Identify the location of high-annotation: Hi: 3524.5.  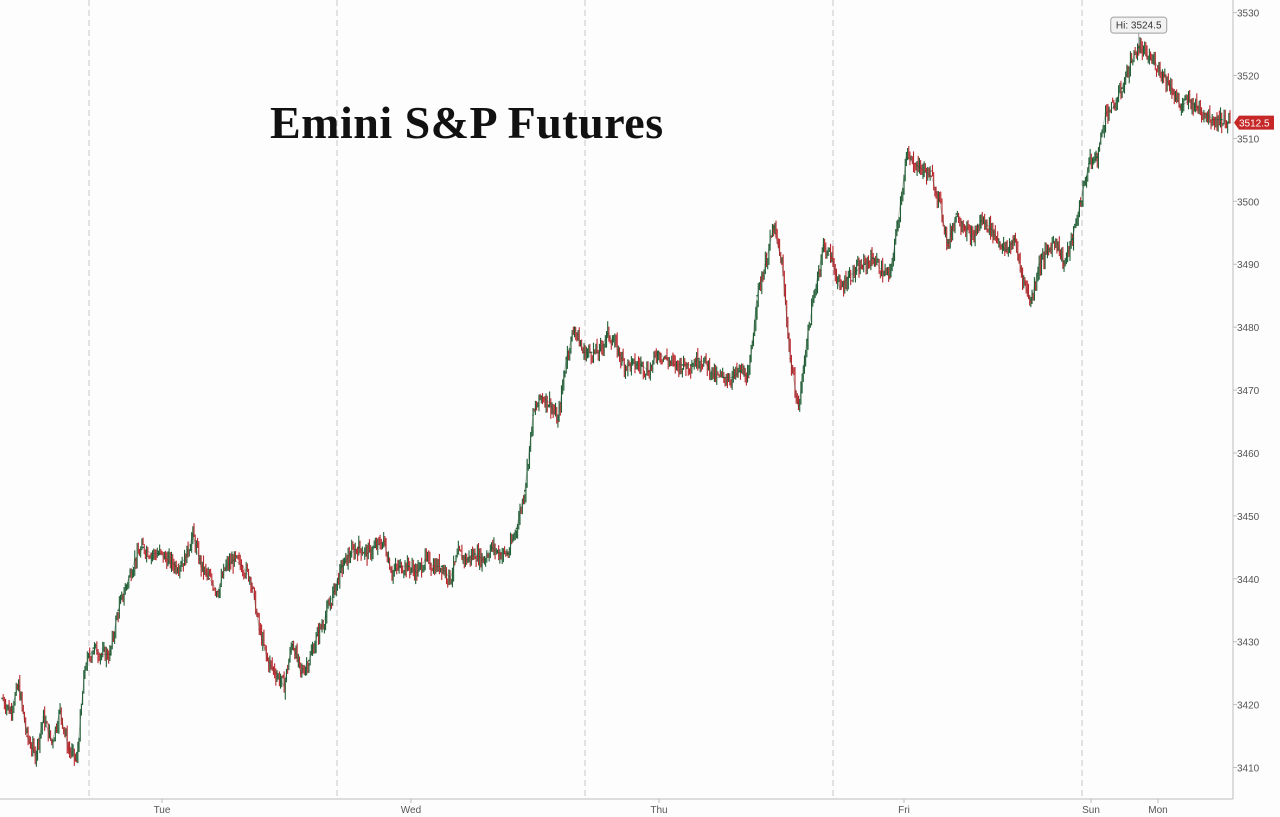
(1139, 30).